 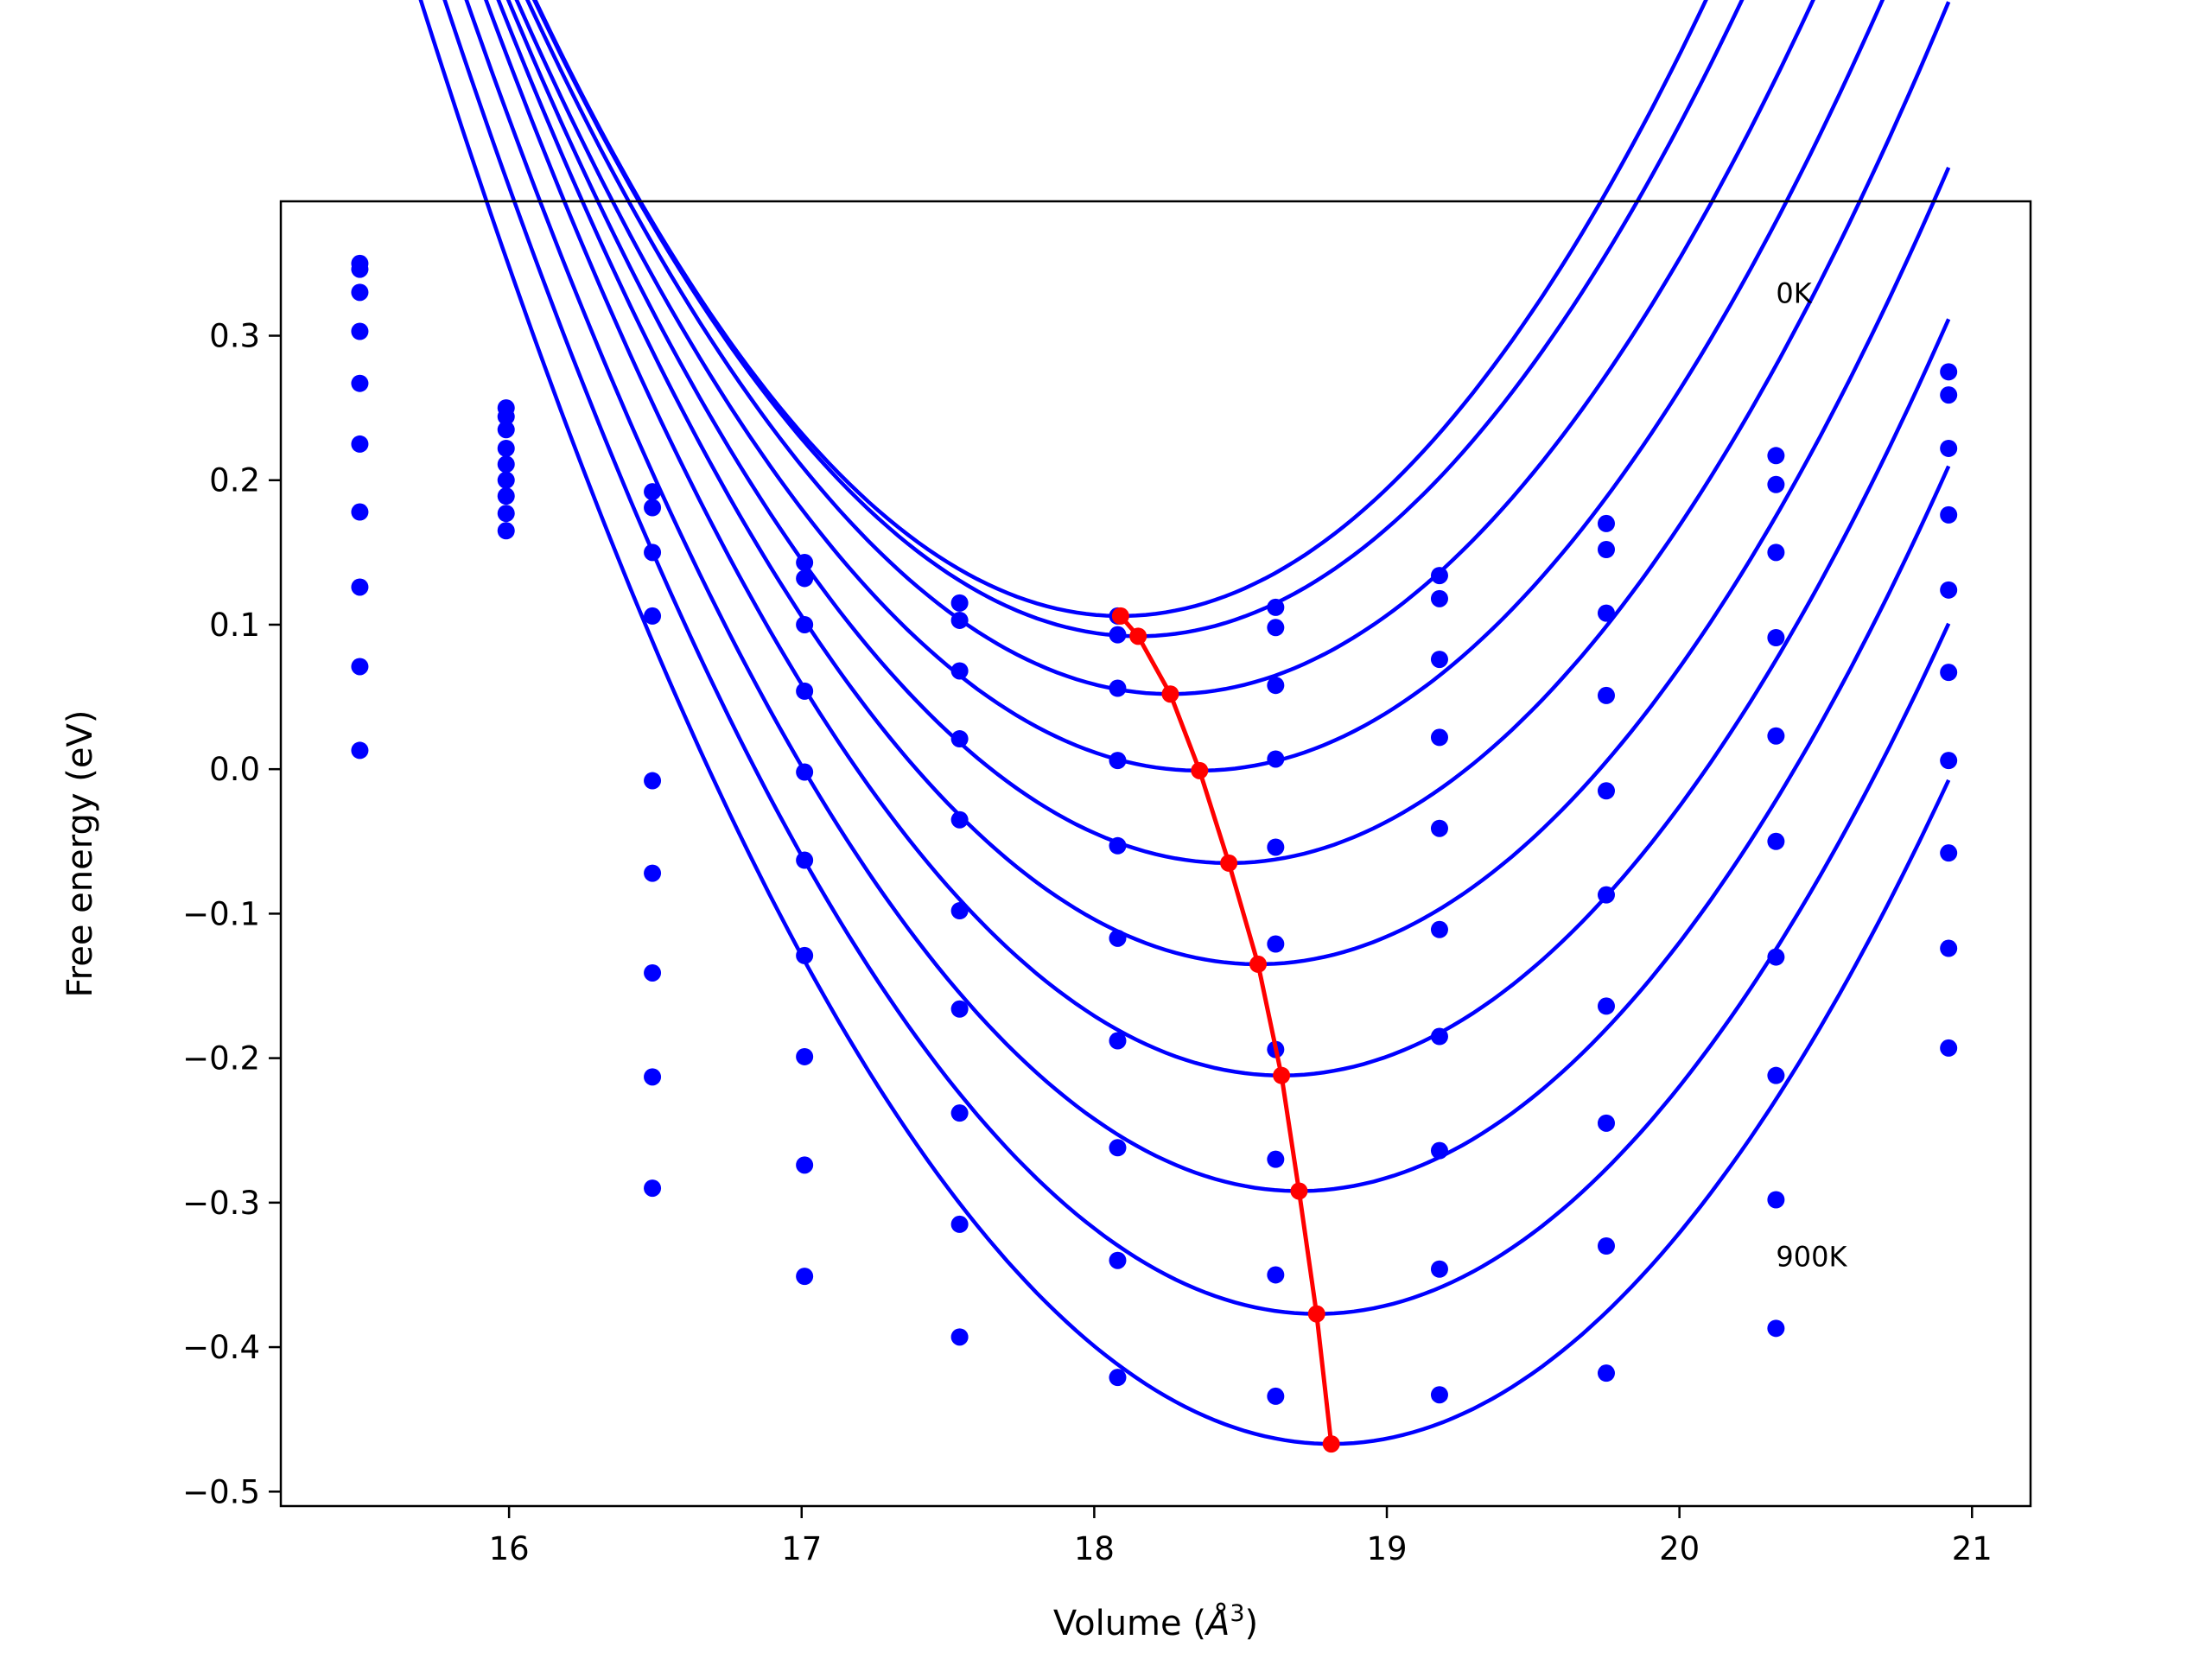 I want to click on y-tick-label: −0.4, so click(x=221, y=1347).